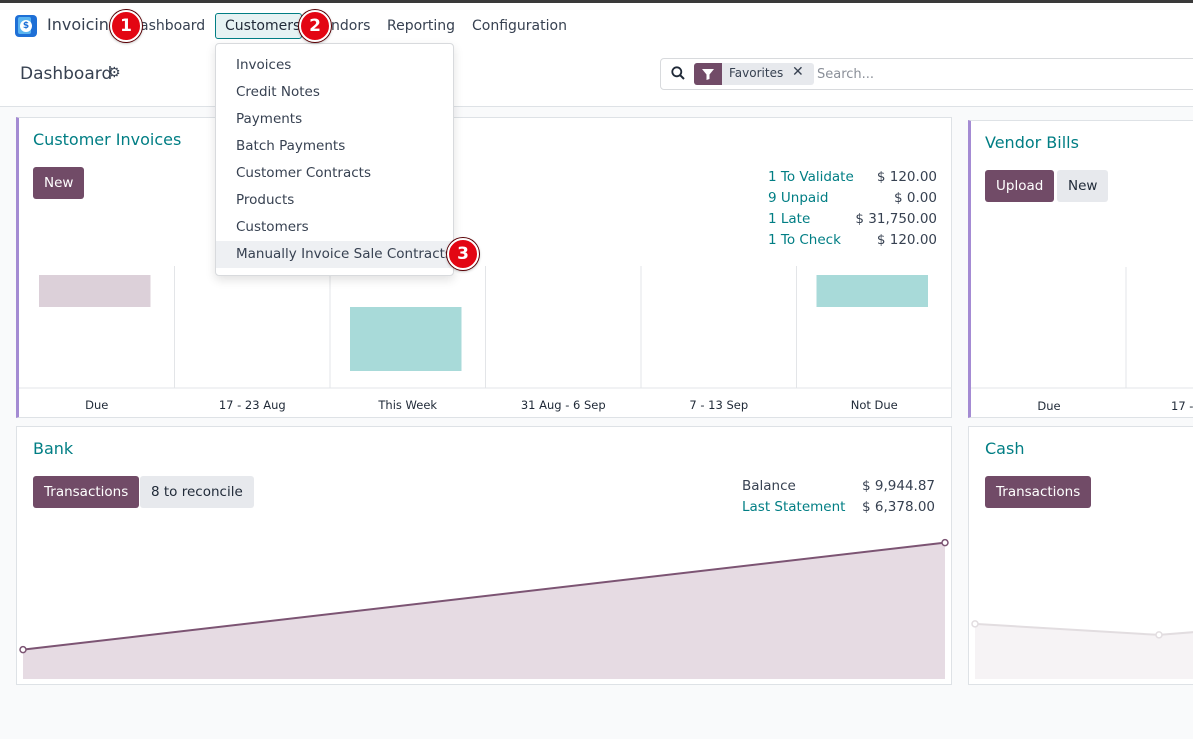 This screenshot has height=739, width=1193. I want to click on tick-label-week: 17 -, so click(1182, 406).